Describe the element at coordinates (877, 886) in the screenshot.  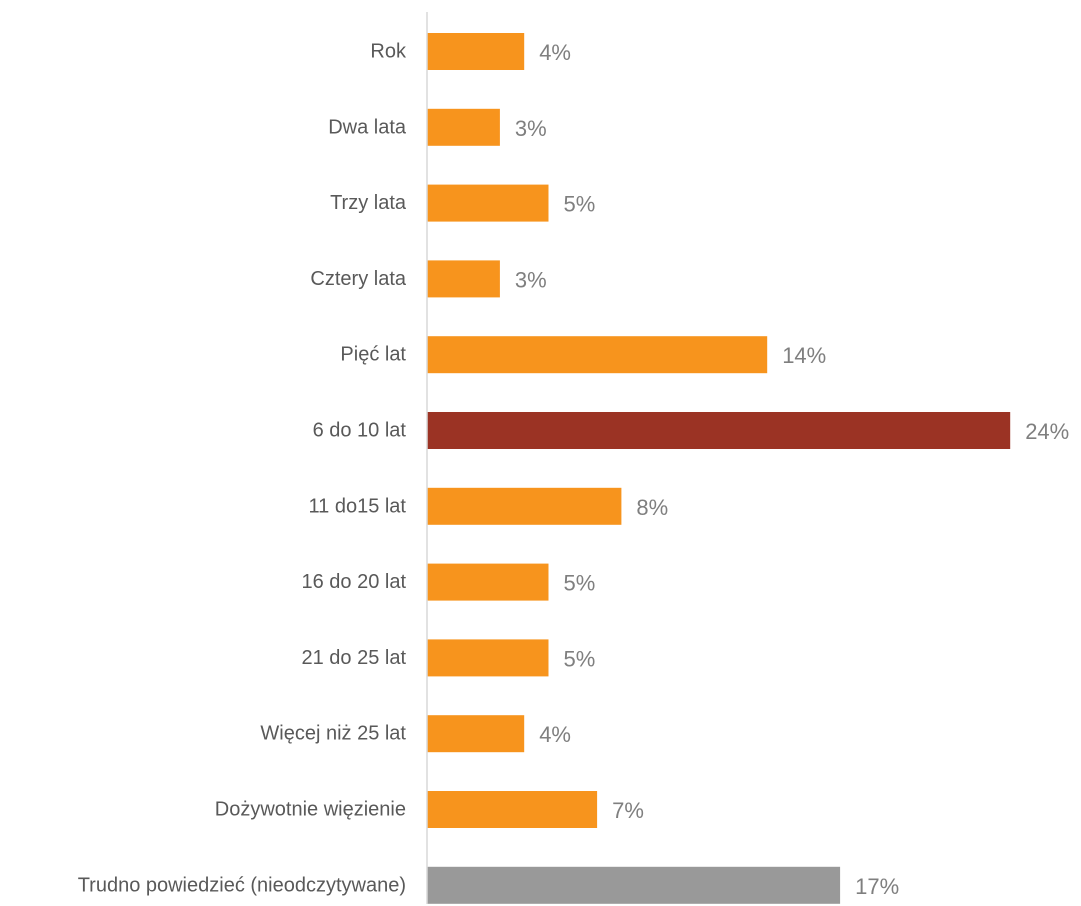
I see `value-label-12: 17%` at that location.